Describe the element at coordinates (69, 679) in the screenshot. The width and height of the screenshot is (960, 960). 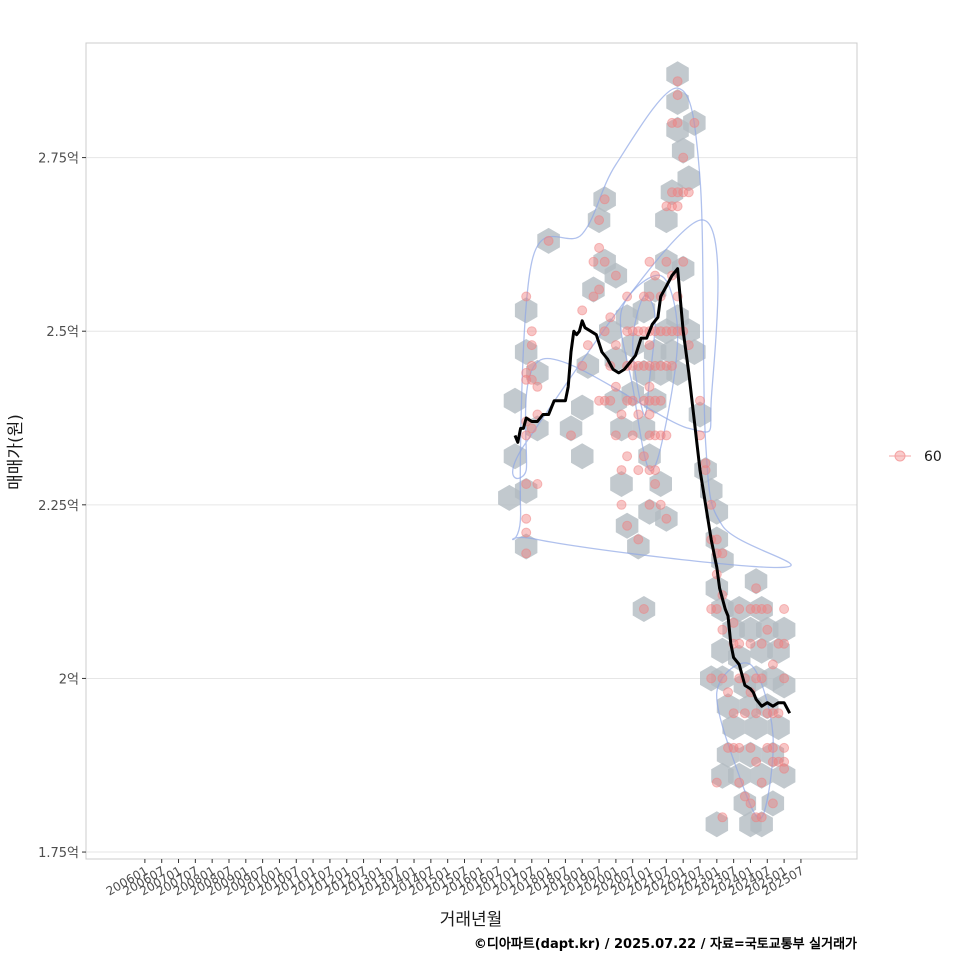
I see `y-tick-label: 2억` at that location.